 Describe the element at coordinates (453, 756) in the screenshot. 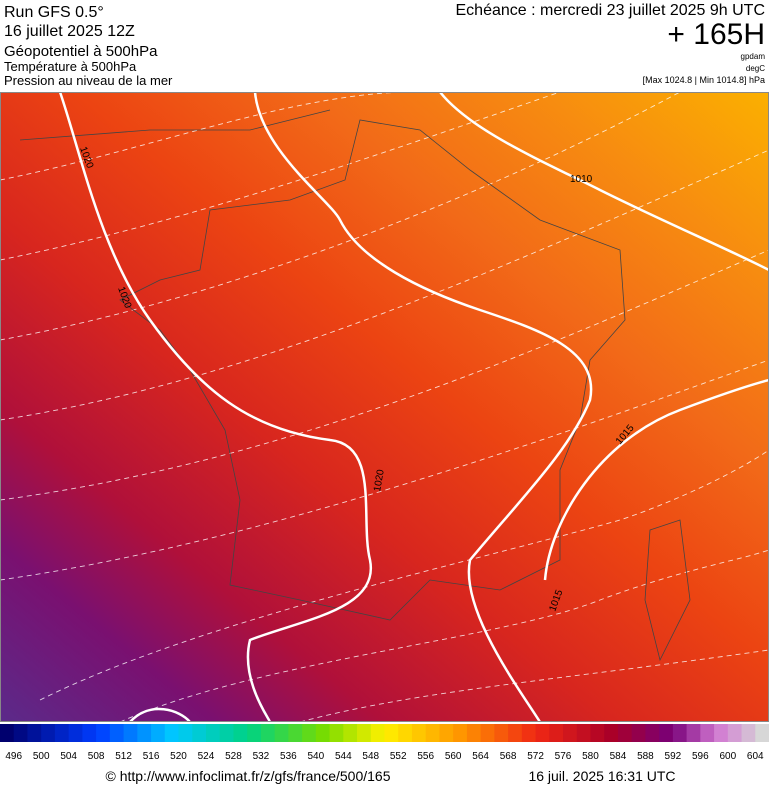

I see `colorbar-label: 560` at that location.